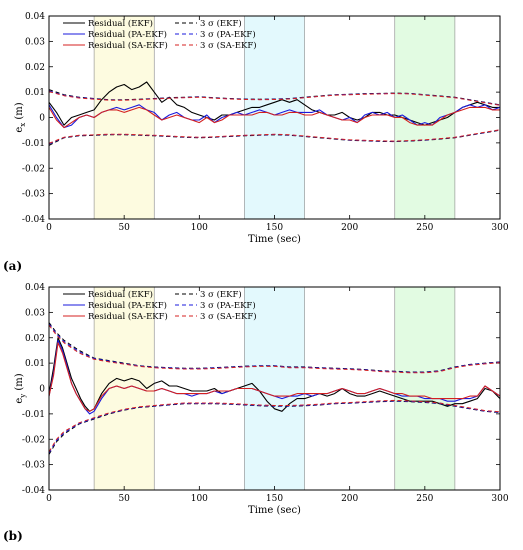 Image resolution: width=523 pixels, height=550 pixels. What do you see at coordinates (13, 536) in the screenshot?
I see `panel-label: (b)` at bounding box center [13, 536].